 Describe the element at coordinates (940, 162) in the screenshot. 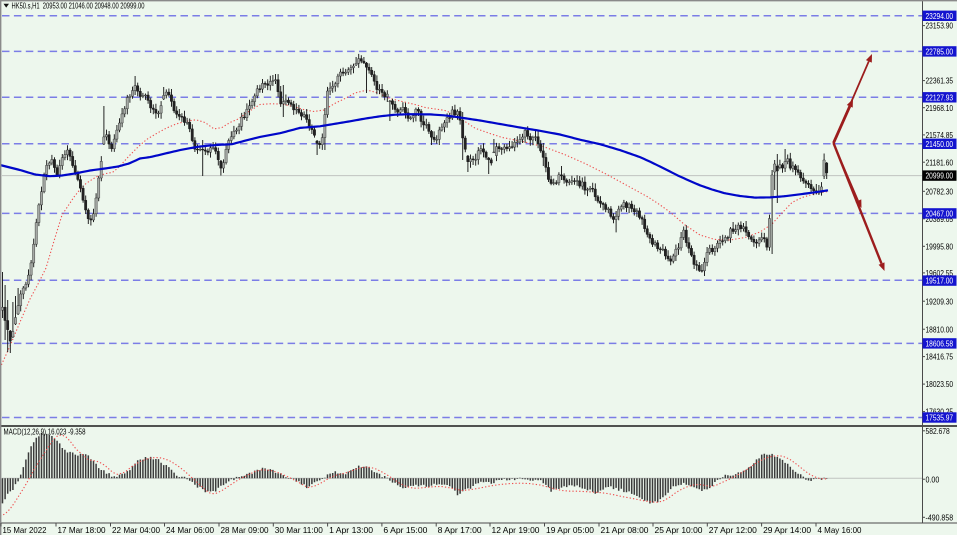

I see `svg-text: 21181.60` at that location.